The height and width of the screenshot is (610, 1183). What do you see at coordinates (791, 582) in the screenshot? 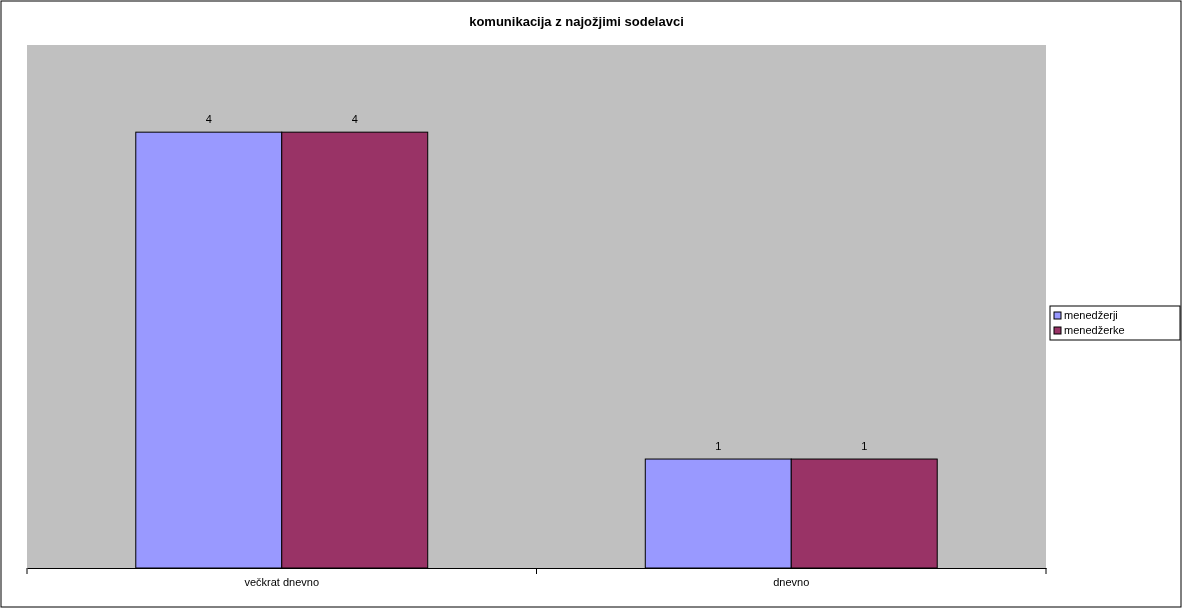
I see `x-tick-label: dnevno` at bounding box center [791, 582].